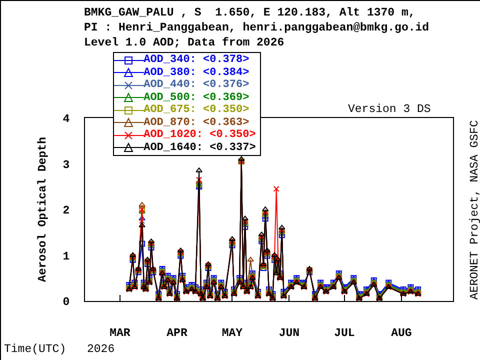 The height and width of the screenshot is (360, 480). I want to click on x-axis-title: Time(UTC), so click(35, 349).